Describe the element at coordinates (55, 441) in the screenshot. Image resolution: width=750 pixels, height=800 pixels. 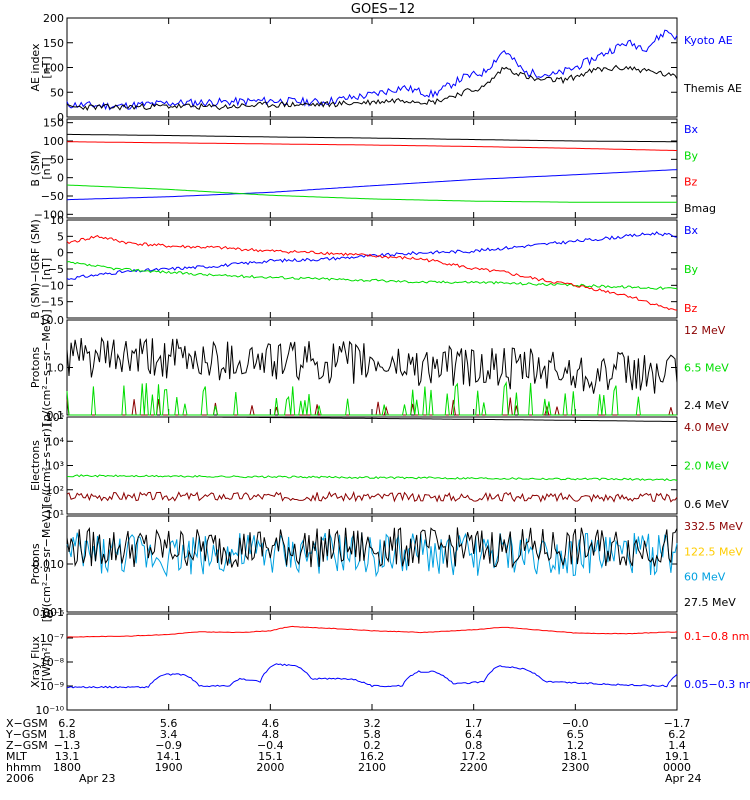
I see `y-tick-label: 10⁴` at that location.